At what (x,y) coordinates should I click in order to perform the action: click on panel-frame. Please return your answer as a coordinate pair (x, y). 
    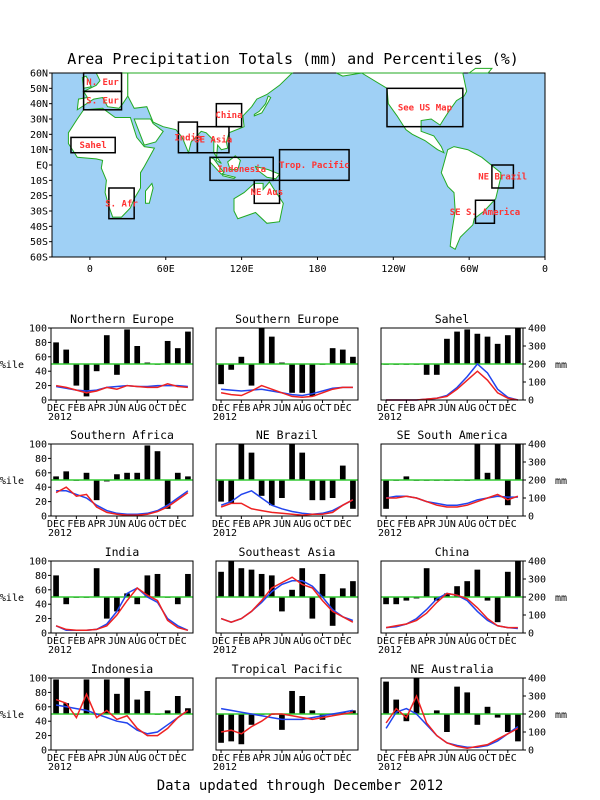
    Looking at the image, I should click on (122, 480).